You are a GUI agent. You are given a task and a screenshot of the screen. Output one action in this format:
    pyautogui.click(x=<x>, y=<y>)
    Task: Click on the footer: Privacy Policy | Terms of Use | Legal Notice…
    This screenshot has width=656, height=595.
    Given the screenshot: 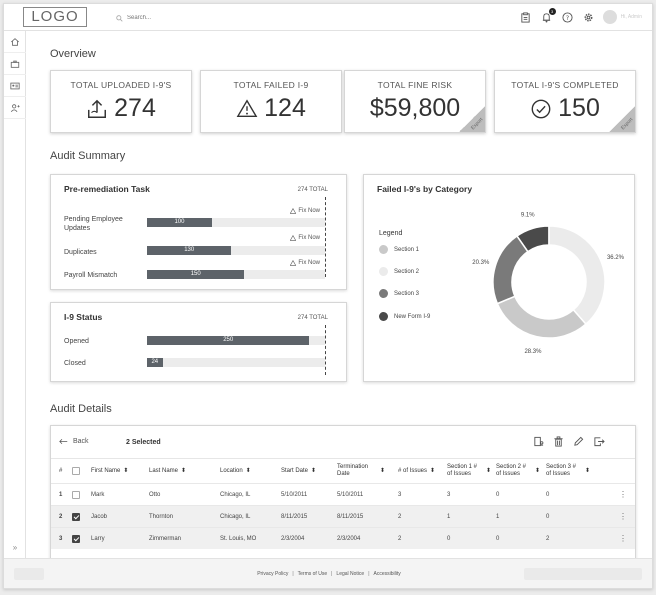 What is the action you would take?
    pyautogui.click(x=328, y=573)
    